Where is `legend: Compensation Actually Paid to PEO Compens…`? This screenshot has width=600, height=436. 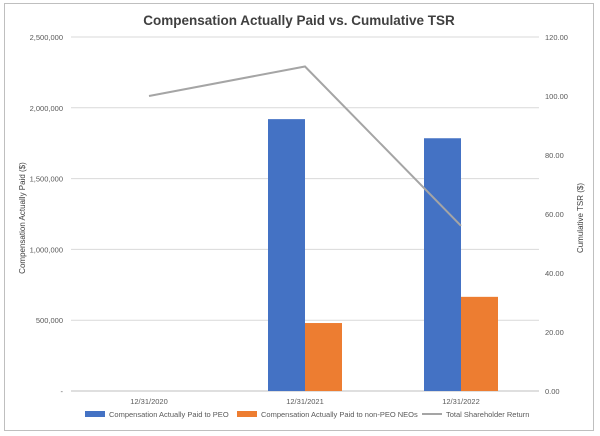 legend: Compensation Actually Paid to PEO Compens… is located at coordinates (307, 414).